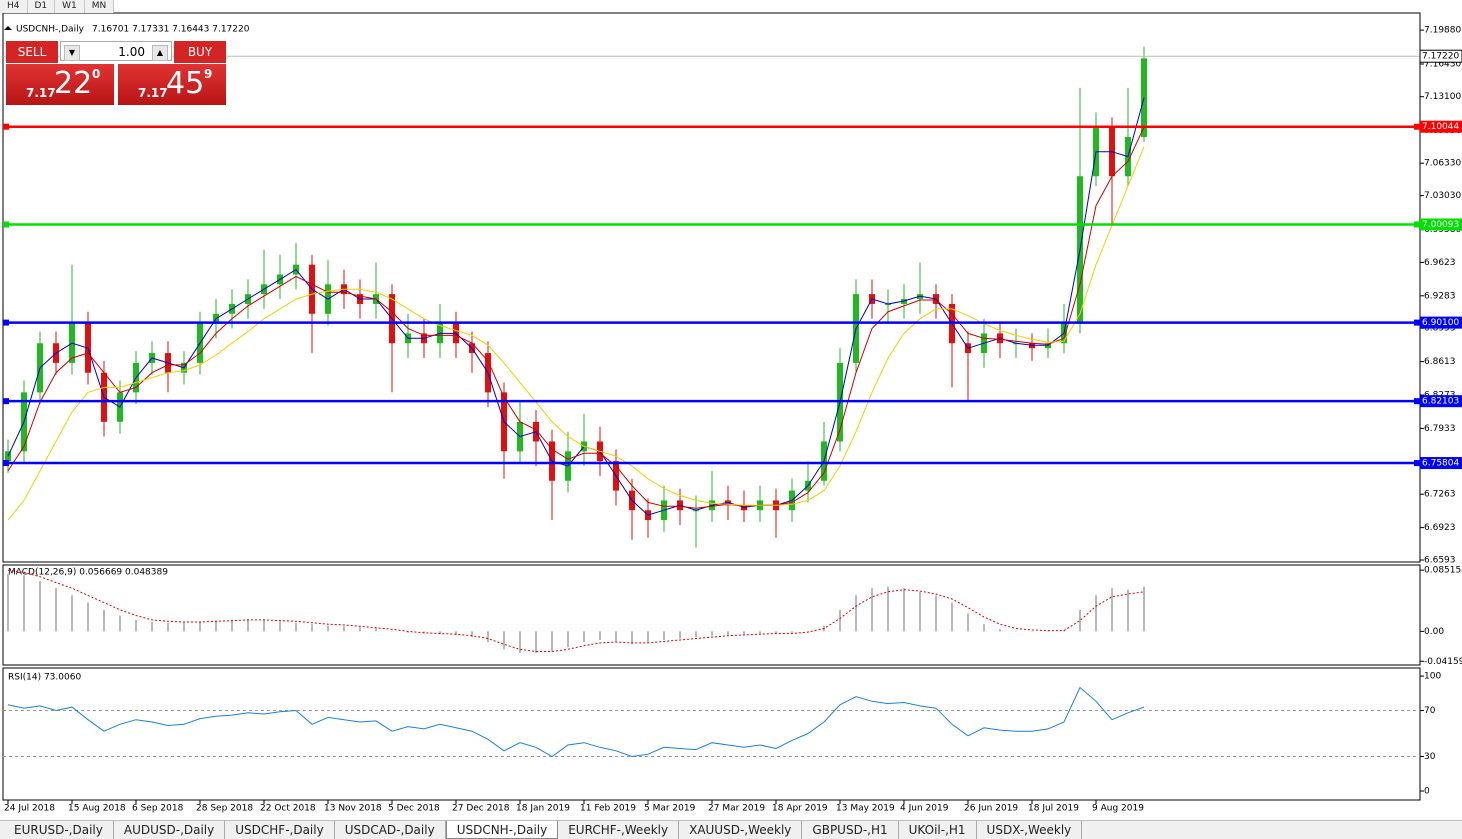 The image size is (1462, 839). What do you see at coordinates (543, 809) in the screenshot?
I see `x-tick-label: 18 Jan 2019` at bounding box center [543, 809].